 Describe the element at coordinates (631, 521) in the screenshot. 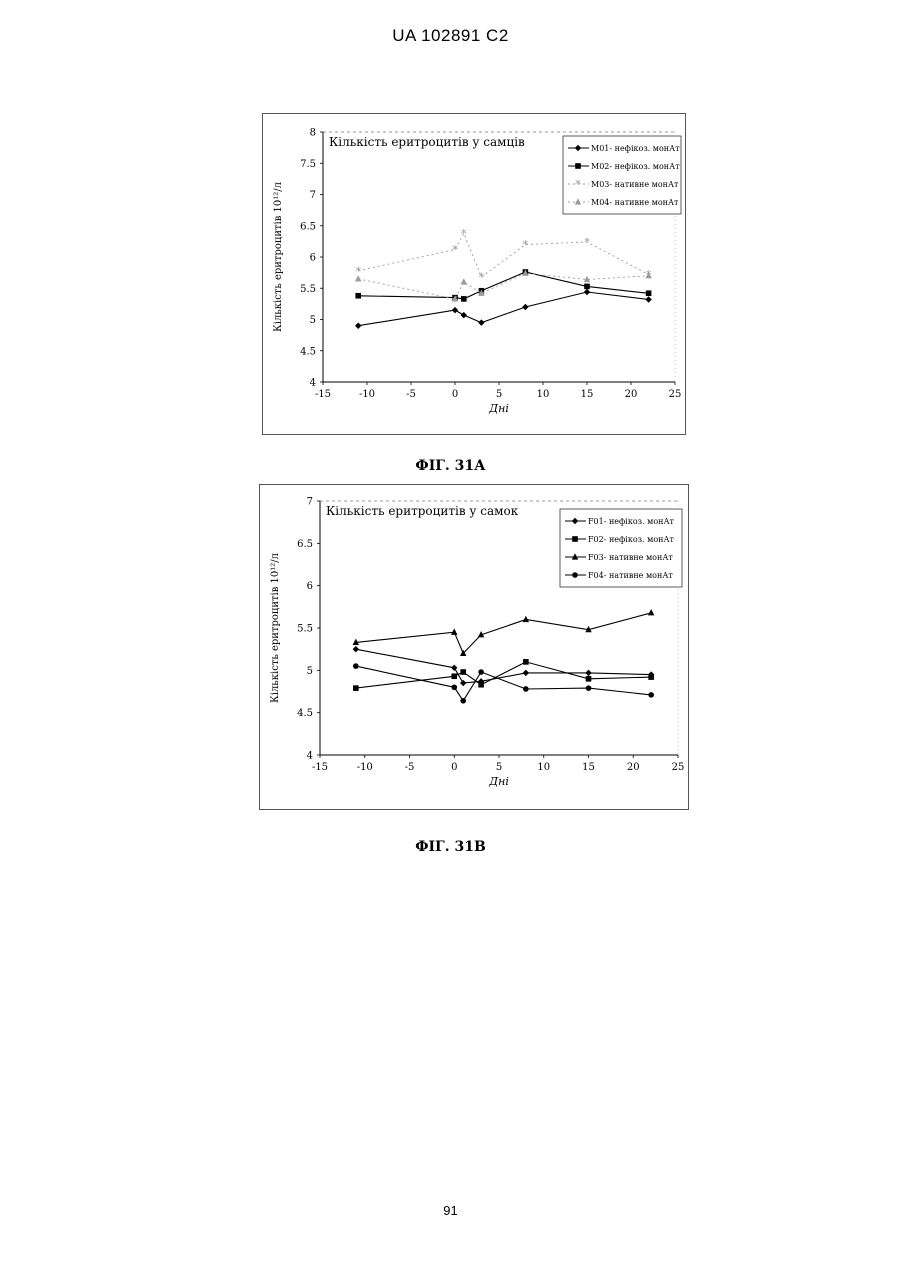

I see `legend-entry: F01- нефікоз. монАт` at that location.